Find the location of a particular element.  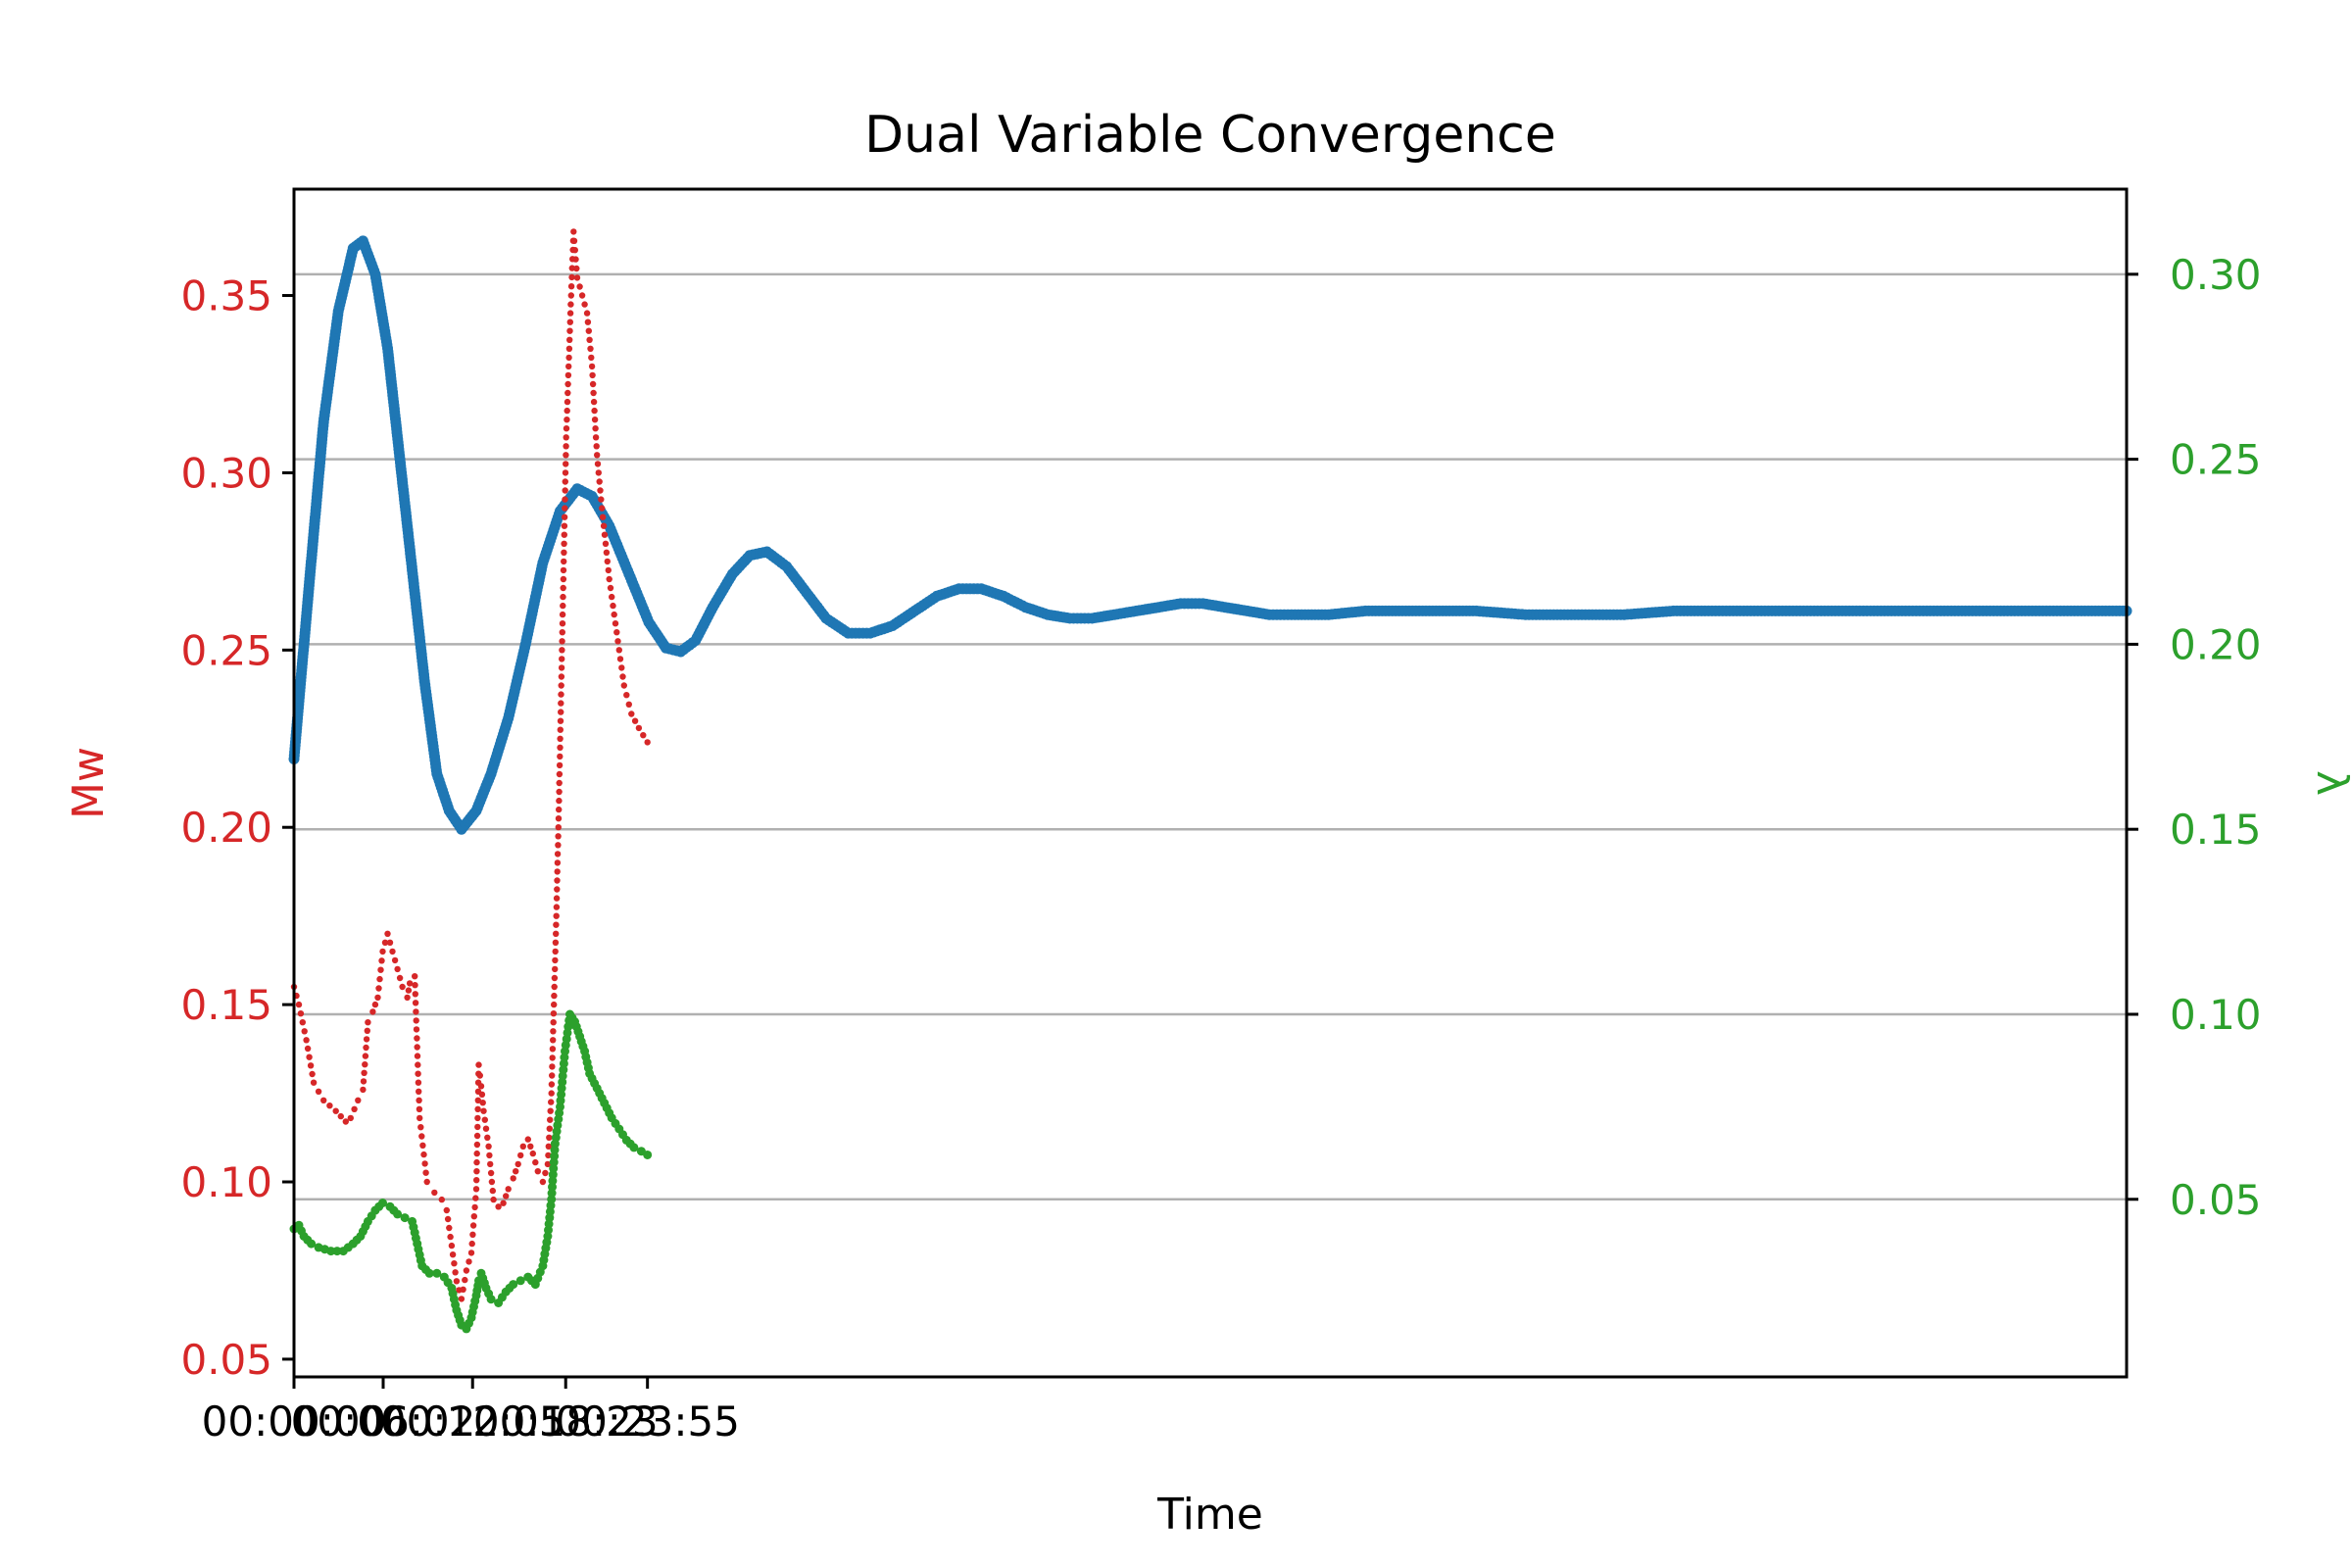

x-tick-label-1: 00:06:02 is located at coordinates (383, 1421).